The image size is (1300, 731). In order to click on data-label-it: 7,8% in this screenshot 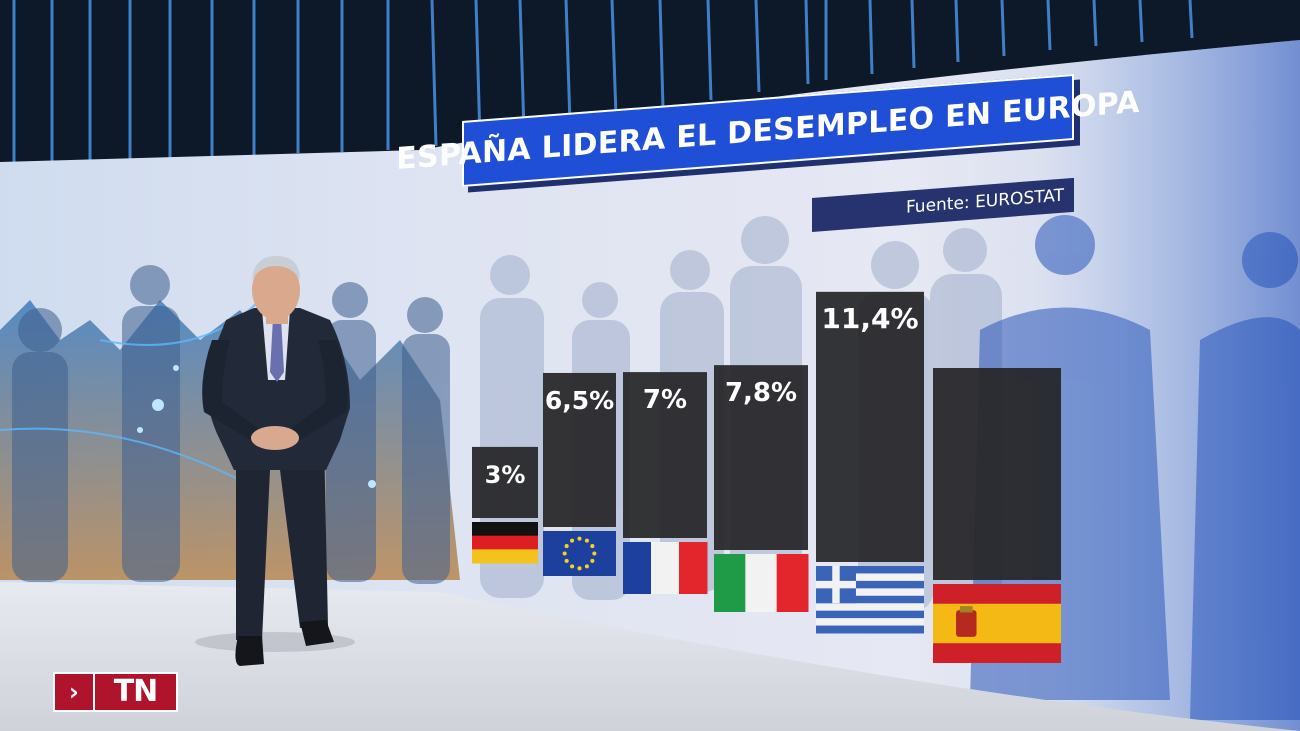, I will do `click(761, 393)`.